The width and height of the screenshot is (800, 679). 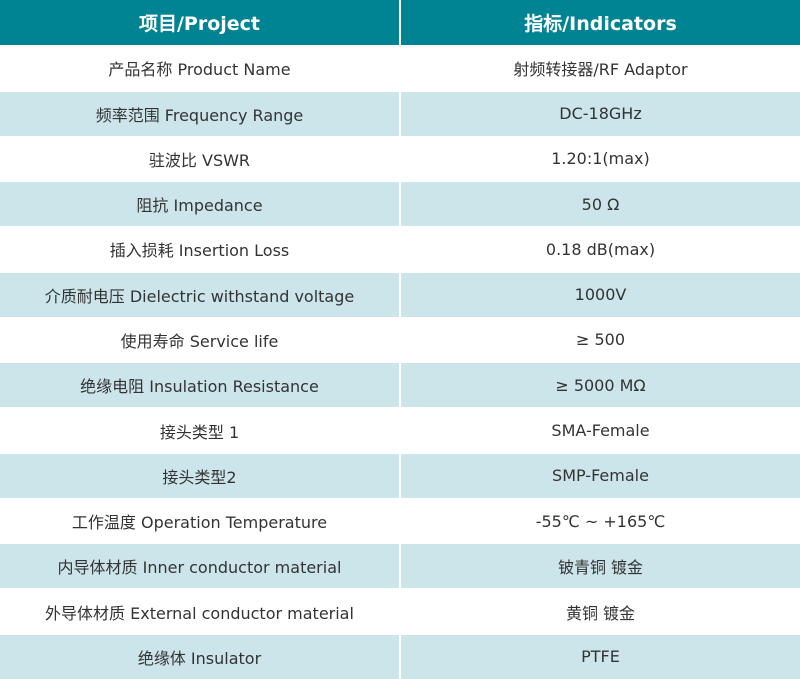 What do you see at coordinates (600, 158) in the screenshot?
I see `indicator-cell: 1.20:1(max)` at bounding box center [600, 158].